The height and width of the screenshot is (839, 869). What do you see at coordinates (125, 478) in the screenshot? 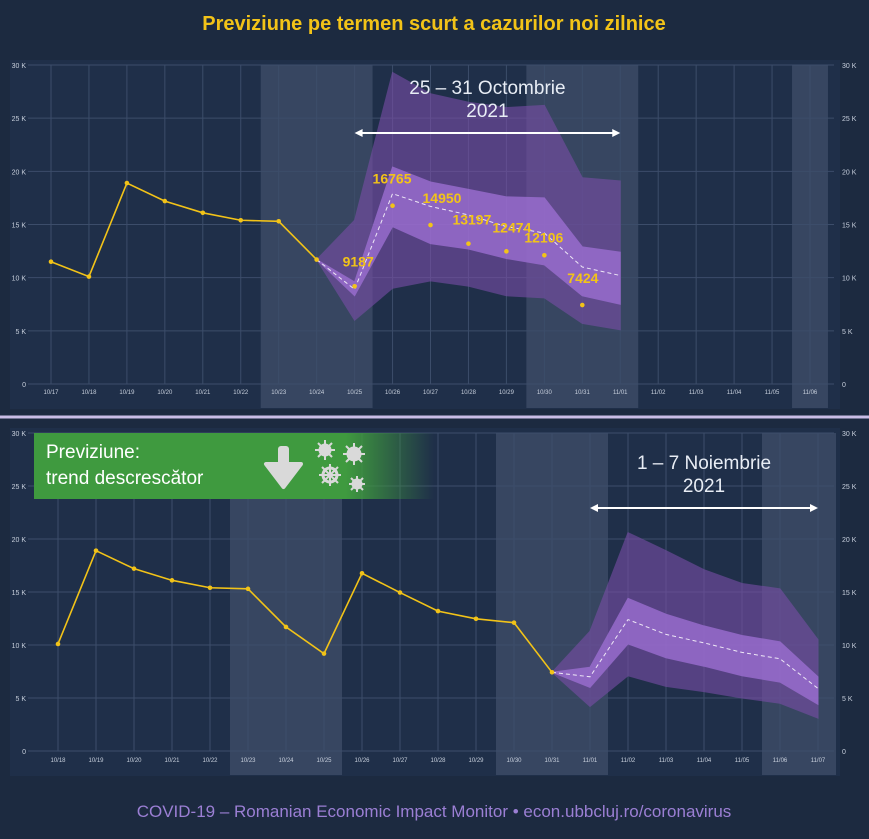
I see `badge-line2: trend descrescător` at bounding box center [125, 478].